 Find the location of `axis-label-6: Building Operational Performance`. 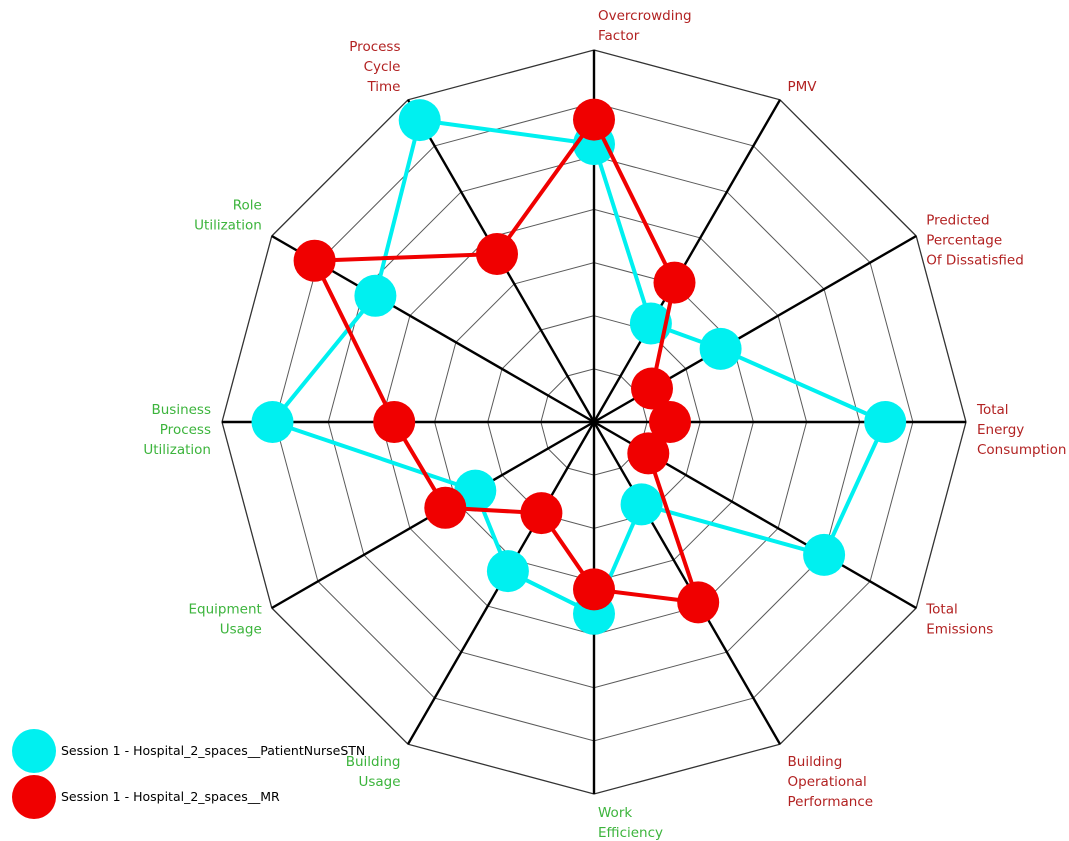

axis-label-6: Building Operational Performance is located at coordinates (831, 782).